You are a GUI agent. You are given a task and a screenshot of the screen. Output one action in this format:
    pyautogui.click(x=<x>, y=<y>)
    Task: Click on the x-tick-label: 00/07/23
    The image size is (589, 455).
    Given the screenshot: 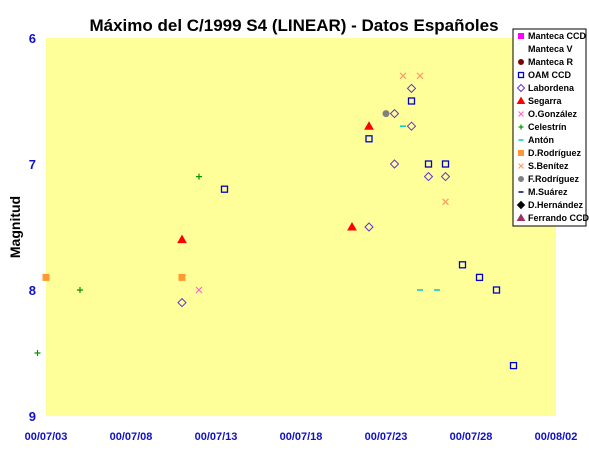 What is the action you would take?
    pyautogui.click(x=386, y=437)
    